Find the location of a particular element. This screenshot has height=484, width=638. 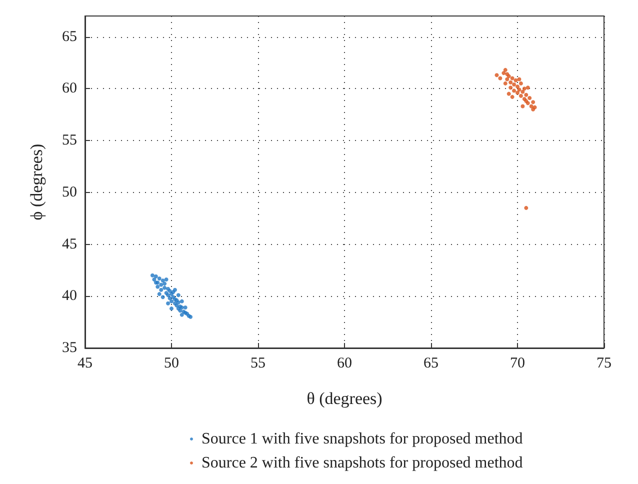

x-tick-label: 65 is located at coordinates (431, 364).